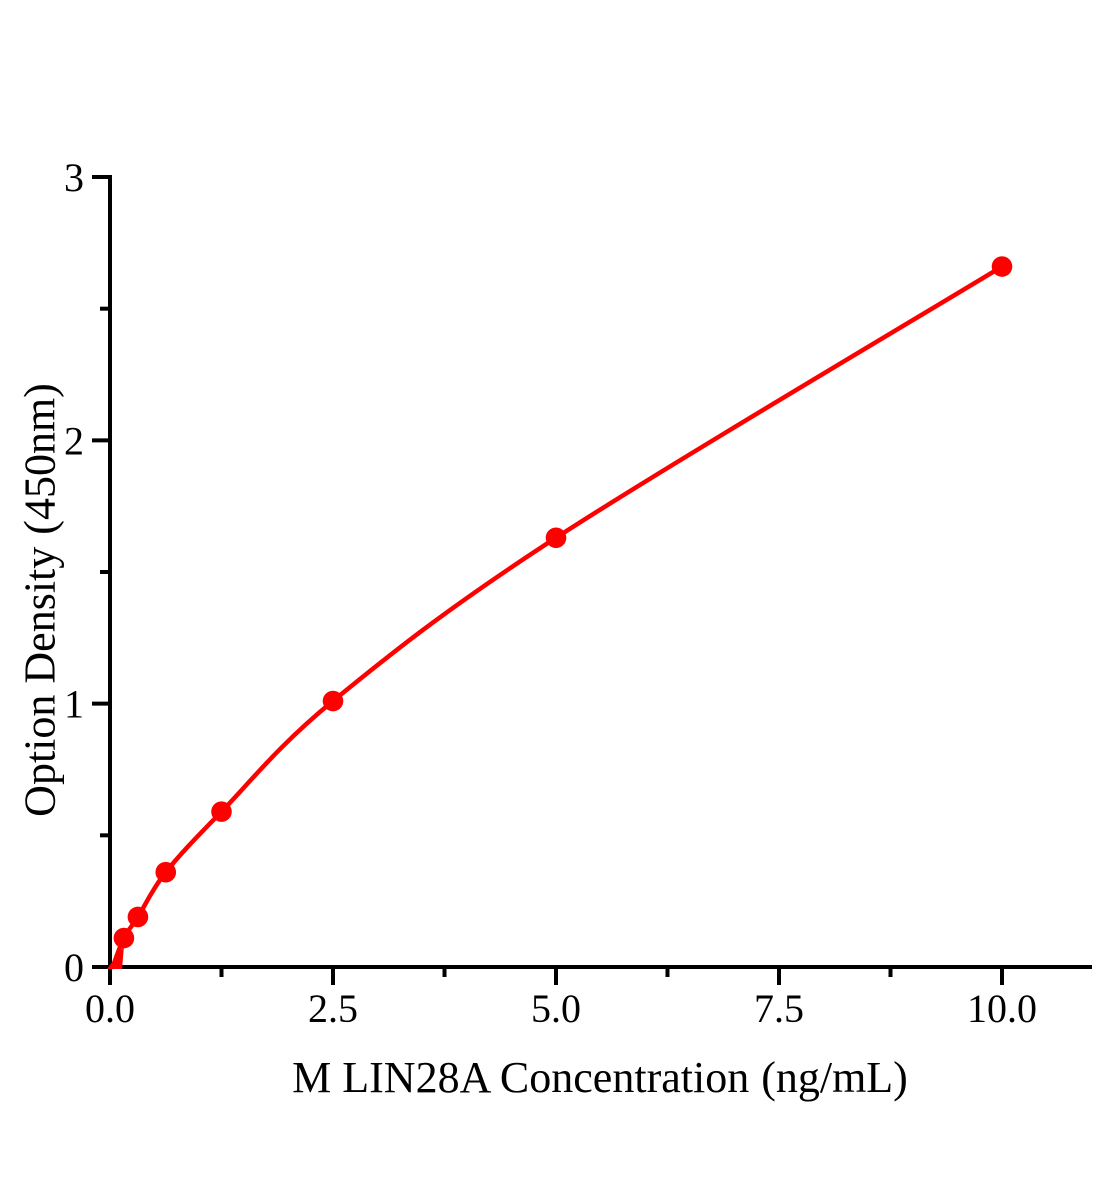 The height and width of the screenshot is (1200, 1104). Describe the element at coordinates (779, 1008) in the screenshot. I see `x-tick-label: 7.5` at that location.